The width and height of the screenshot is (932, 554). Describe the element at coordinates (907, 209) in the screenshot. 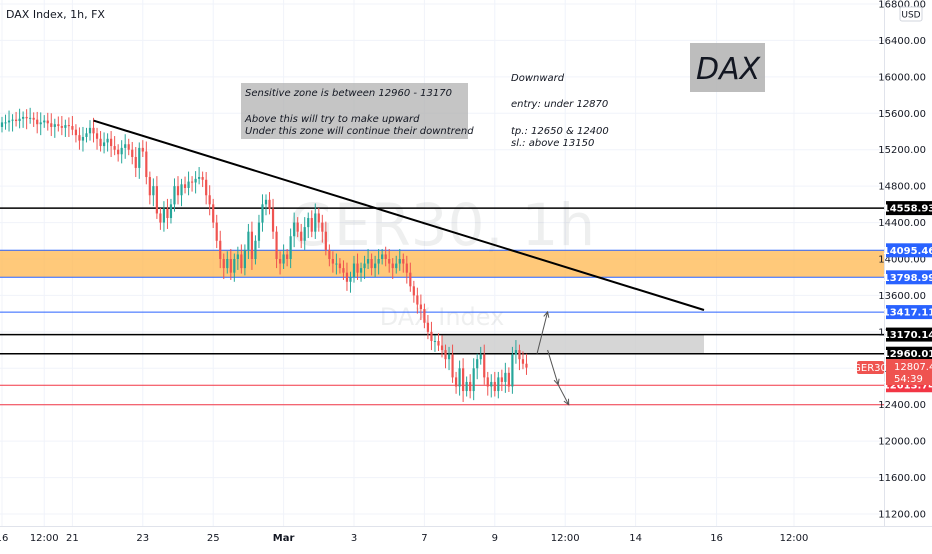

I see `level-label: 14558.93` at that location.